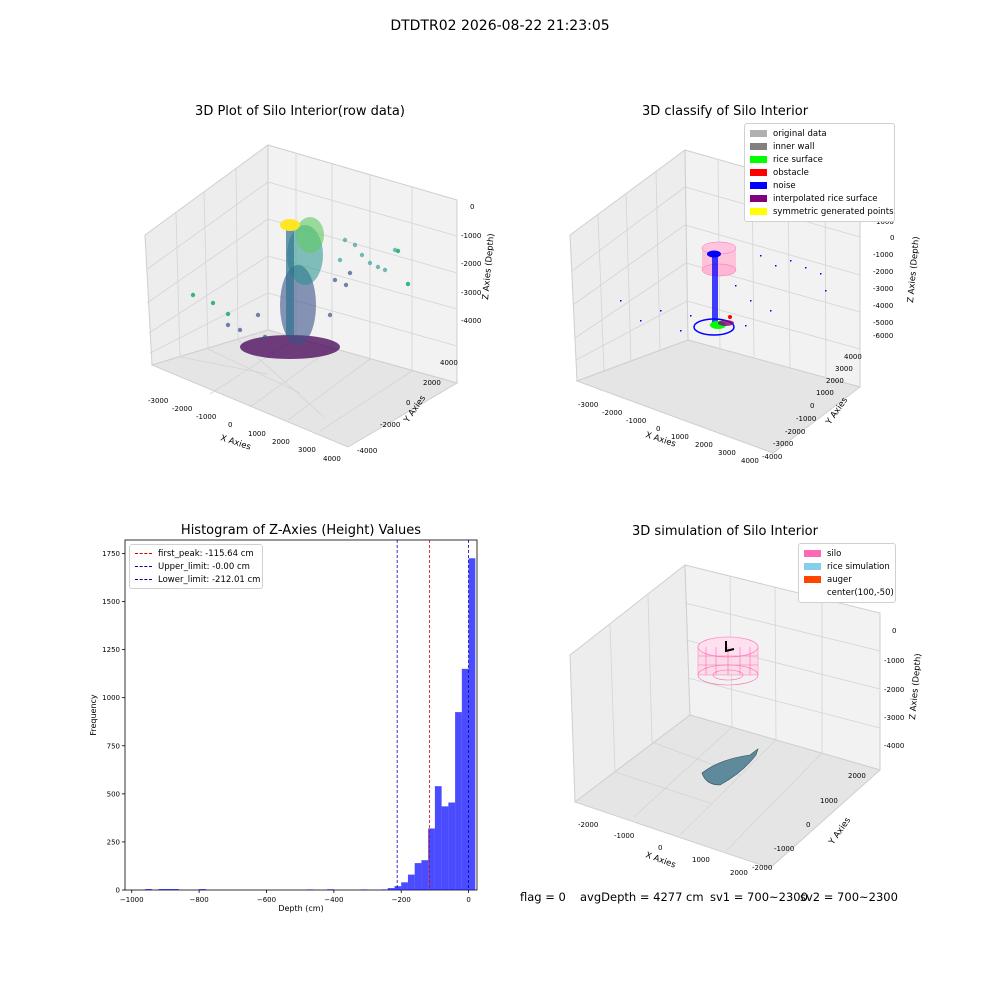 Image resolution: width=1000 pixels, height=1000 pixels. What do you see at coordinates (300, 288) in the screenshot?
I see `raw-data-points` at bounding box center [300, 288].